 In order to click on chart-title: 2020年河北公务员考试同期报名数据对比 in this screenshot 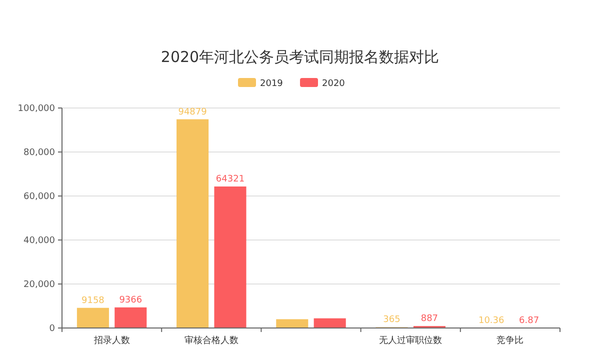, I will do `click(300, 57)`.